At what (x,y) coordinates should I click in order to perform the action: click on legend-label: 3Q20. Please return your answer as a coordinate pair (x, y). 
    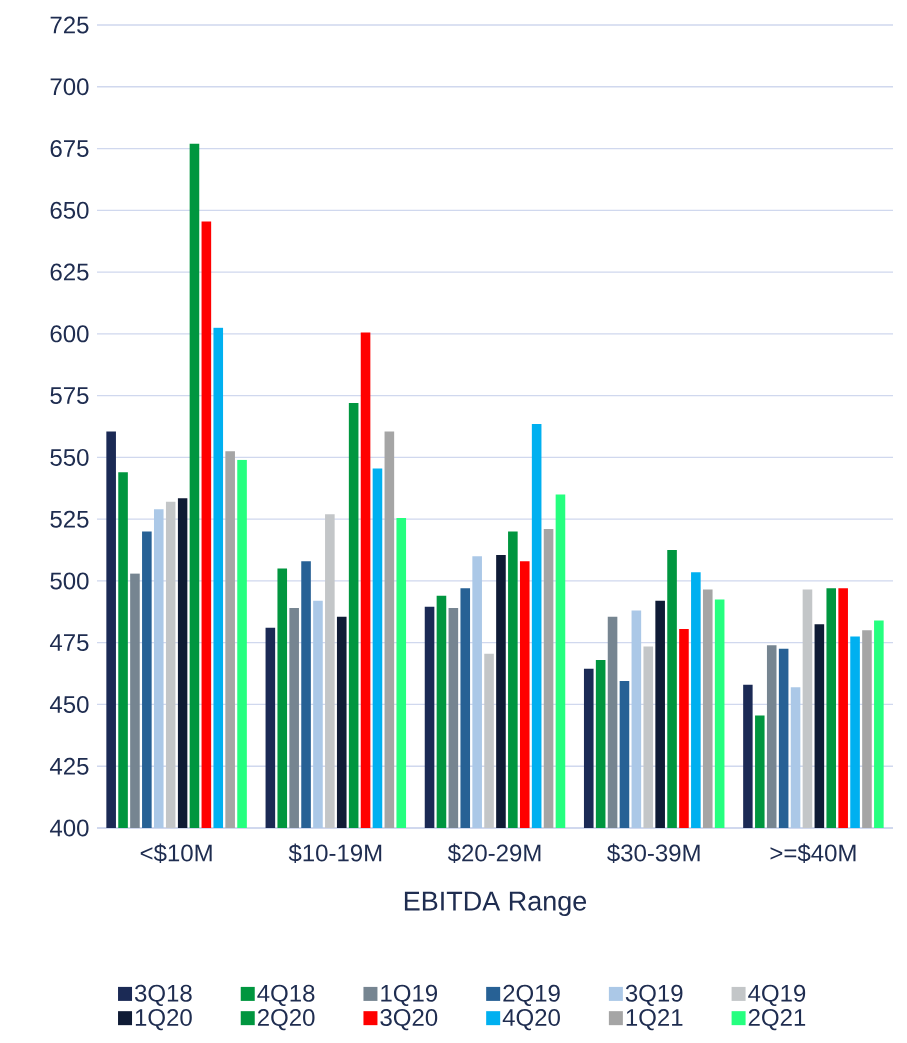
    Looking at the image, I should click on (409, 1020).